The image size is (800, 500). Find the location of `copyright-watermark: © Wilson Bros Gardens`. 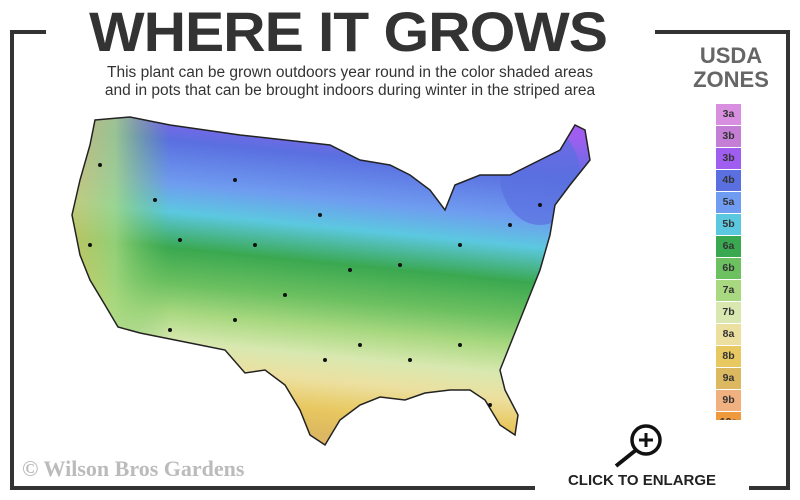

copyright-watermark: © Wilson Bros Gardens is located at coordinates (133, 468).